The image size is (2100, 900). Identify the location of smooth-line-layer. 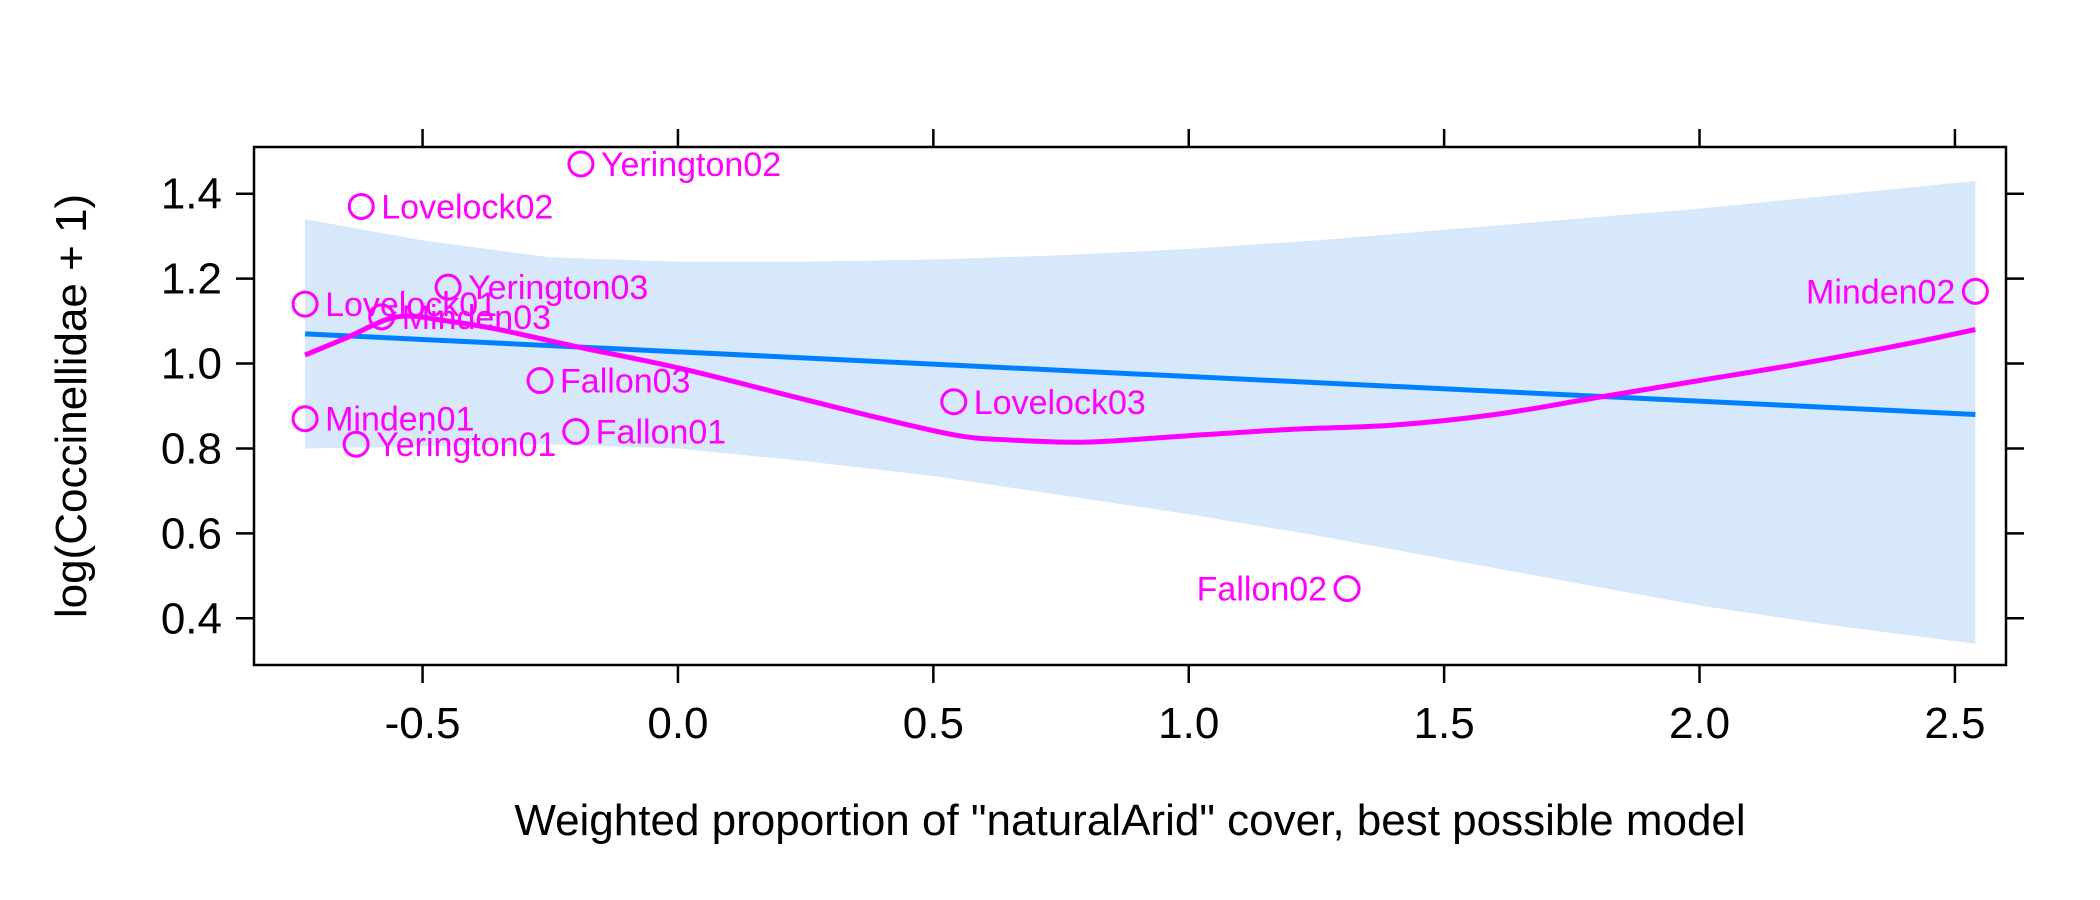
(1140, 379).